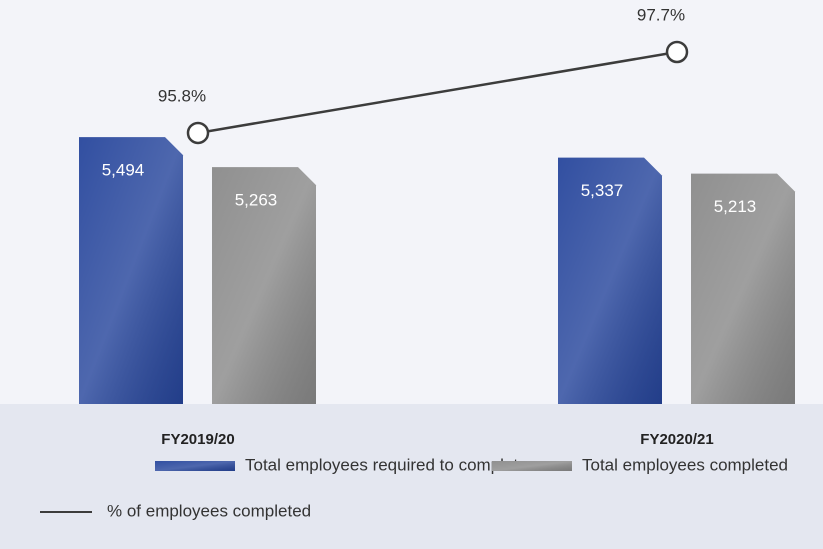  I want to click on line, so click(437, 92).